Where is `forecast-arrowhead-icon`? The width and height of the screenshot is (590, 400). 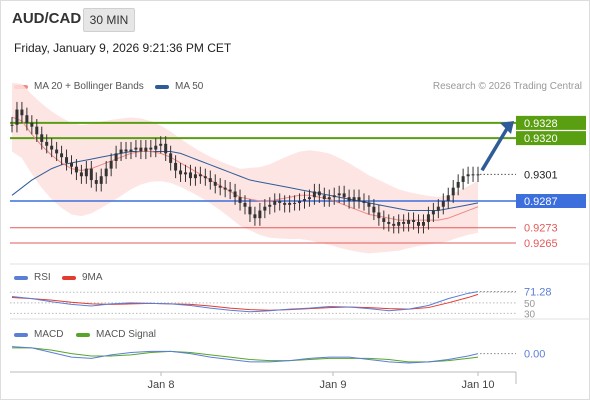 forecast-arrowhead-icon is located at coordinates (507, 127).